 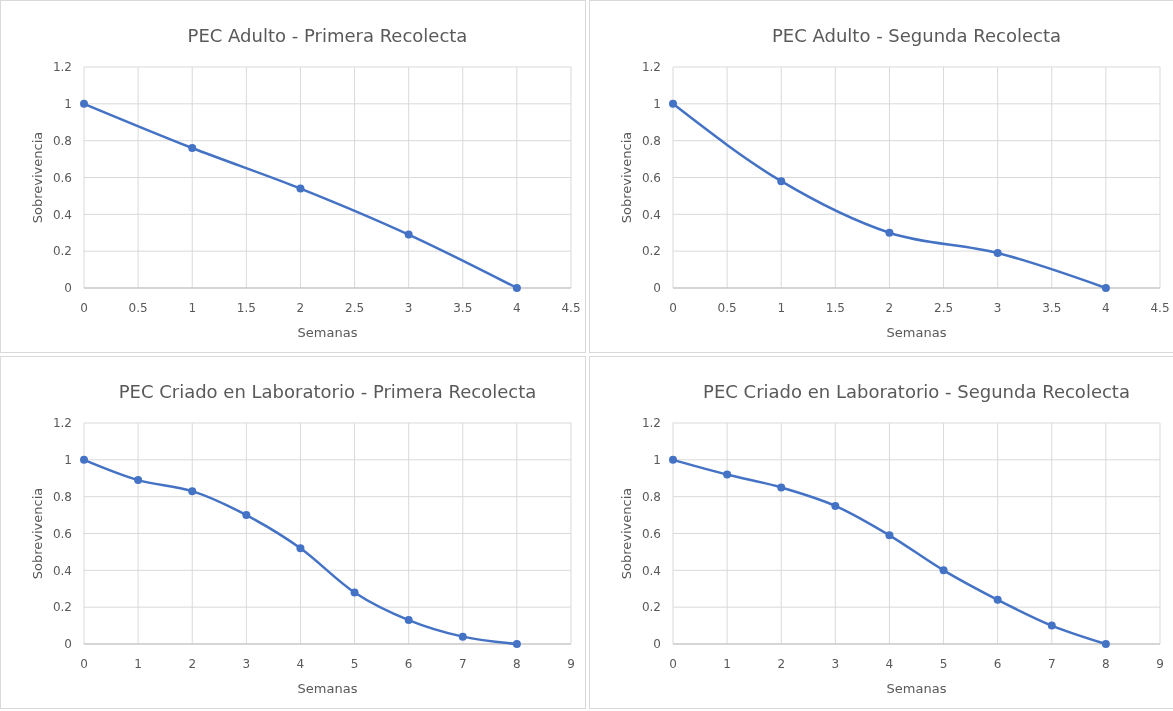 I want to click on chart-title: PEC Adulto - Primera Recolecta, so click(x=327, y=35).